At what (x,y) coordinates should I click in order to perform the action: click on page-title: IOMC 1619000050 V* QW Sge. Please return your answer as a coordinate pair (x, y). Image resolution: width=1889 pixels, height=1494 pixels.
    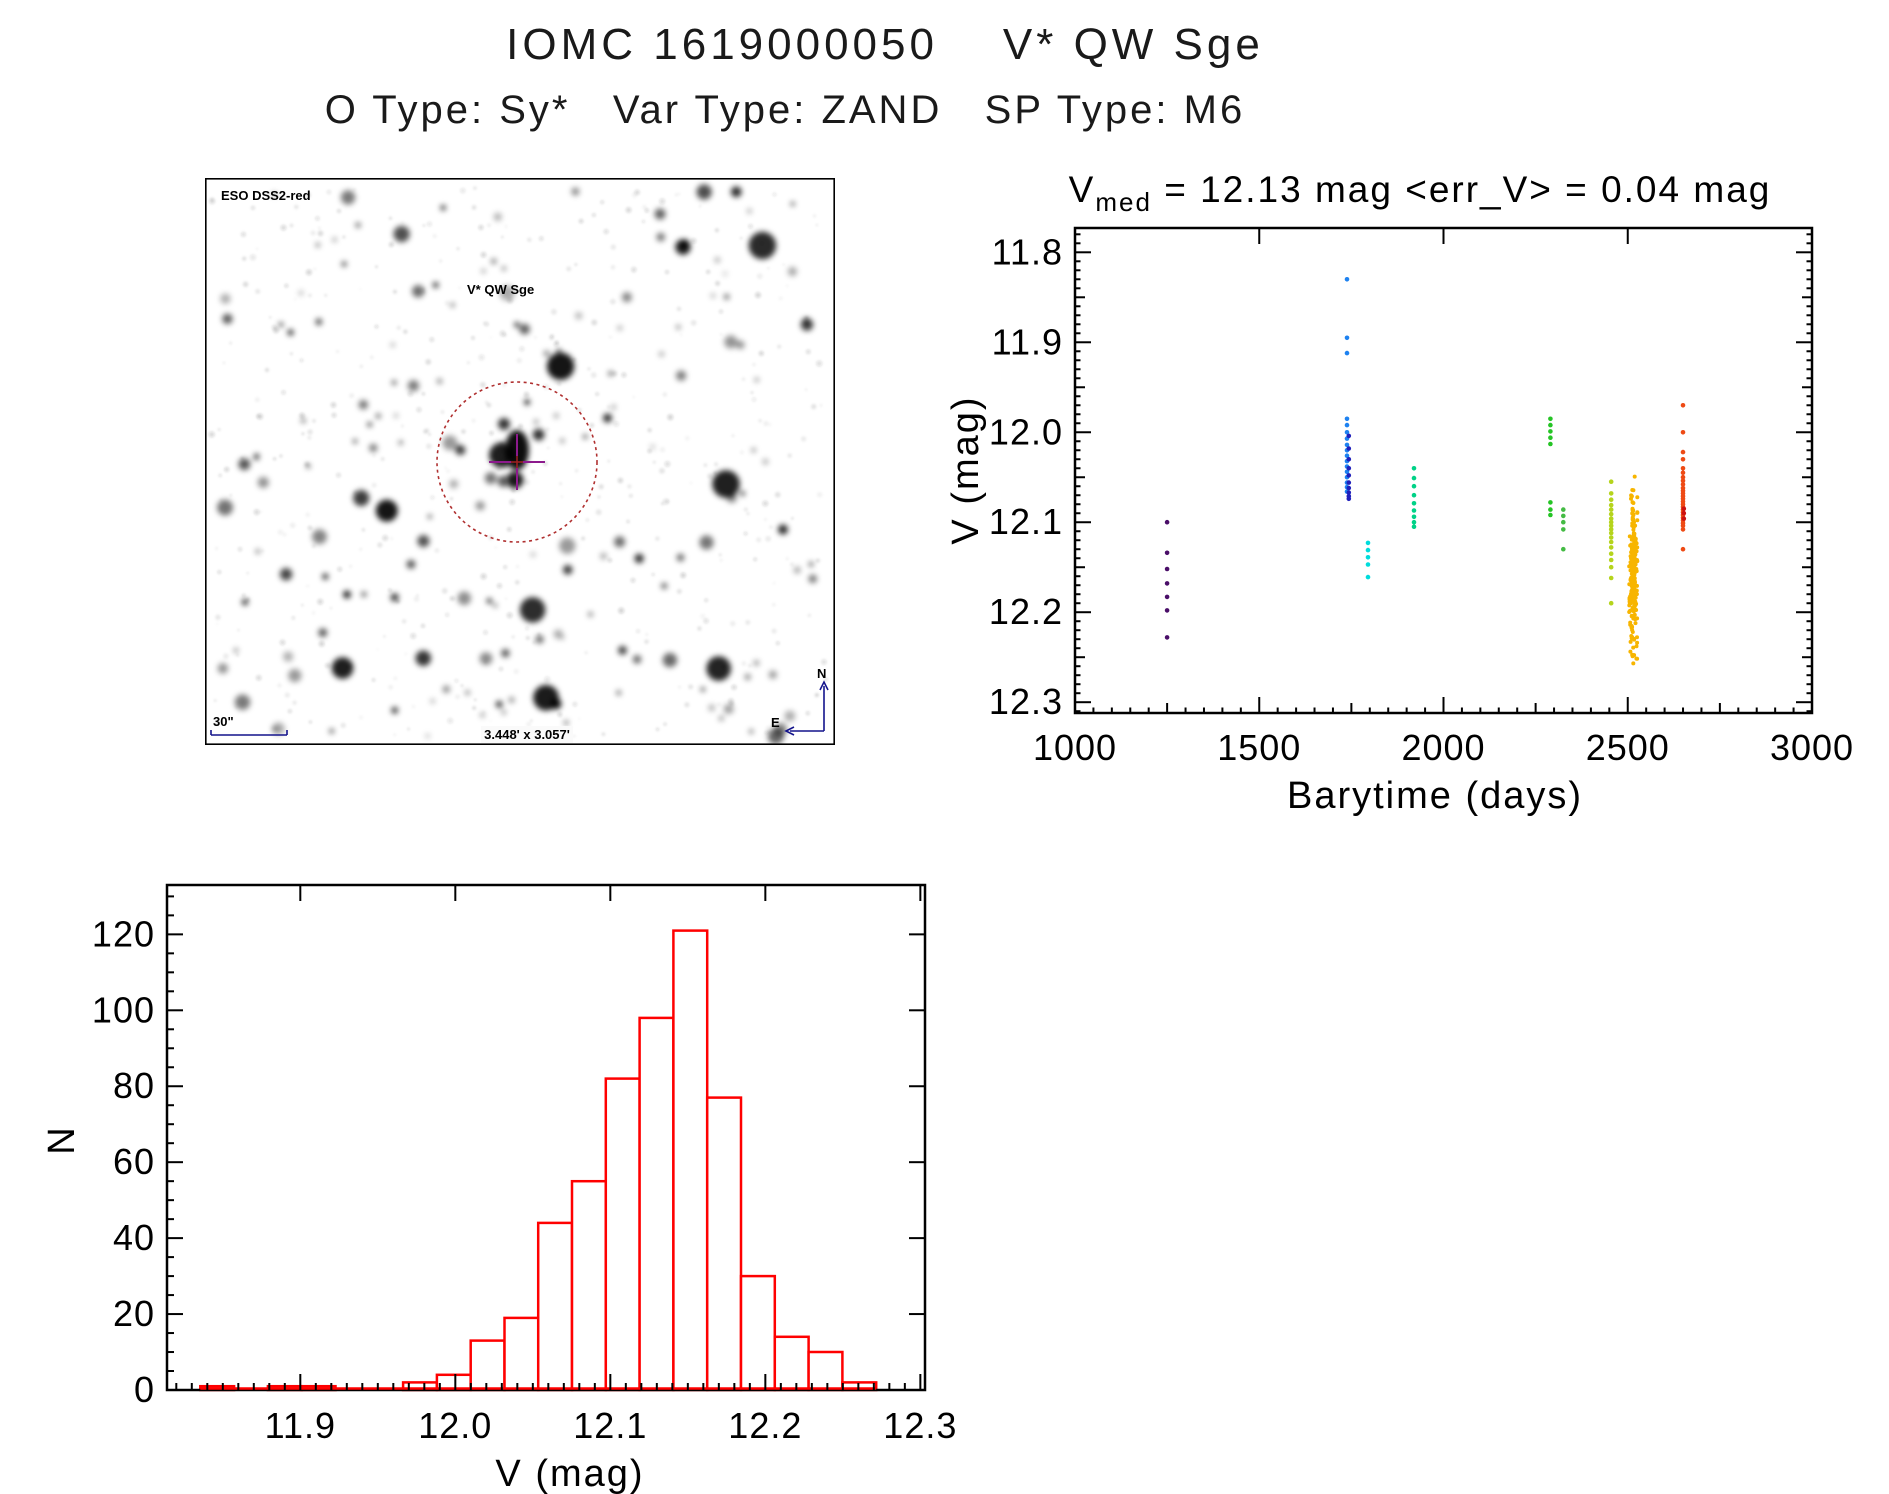
    Looking at the image, I should click on (885, 44).